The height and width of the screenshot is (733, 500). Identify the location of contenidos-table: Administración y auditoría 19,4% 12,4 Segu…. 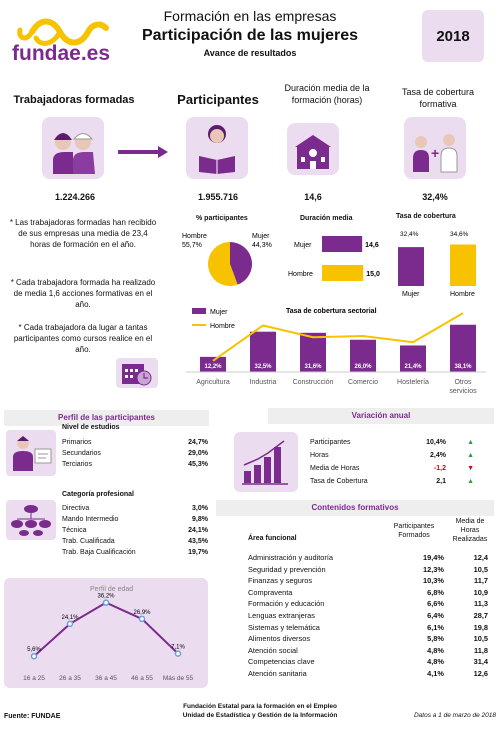
(368, 616).